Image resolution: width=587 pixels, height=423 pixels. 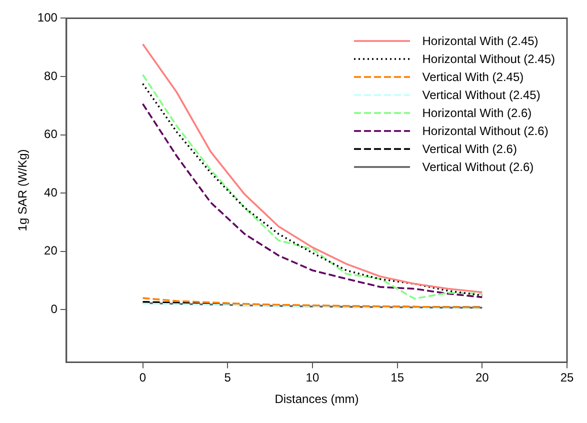 I want to click on legend-label: Vertical Without (2.6), so click(x=478, y=167).